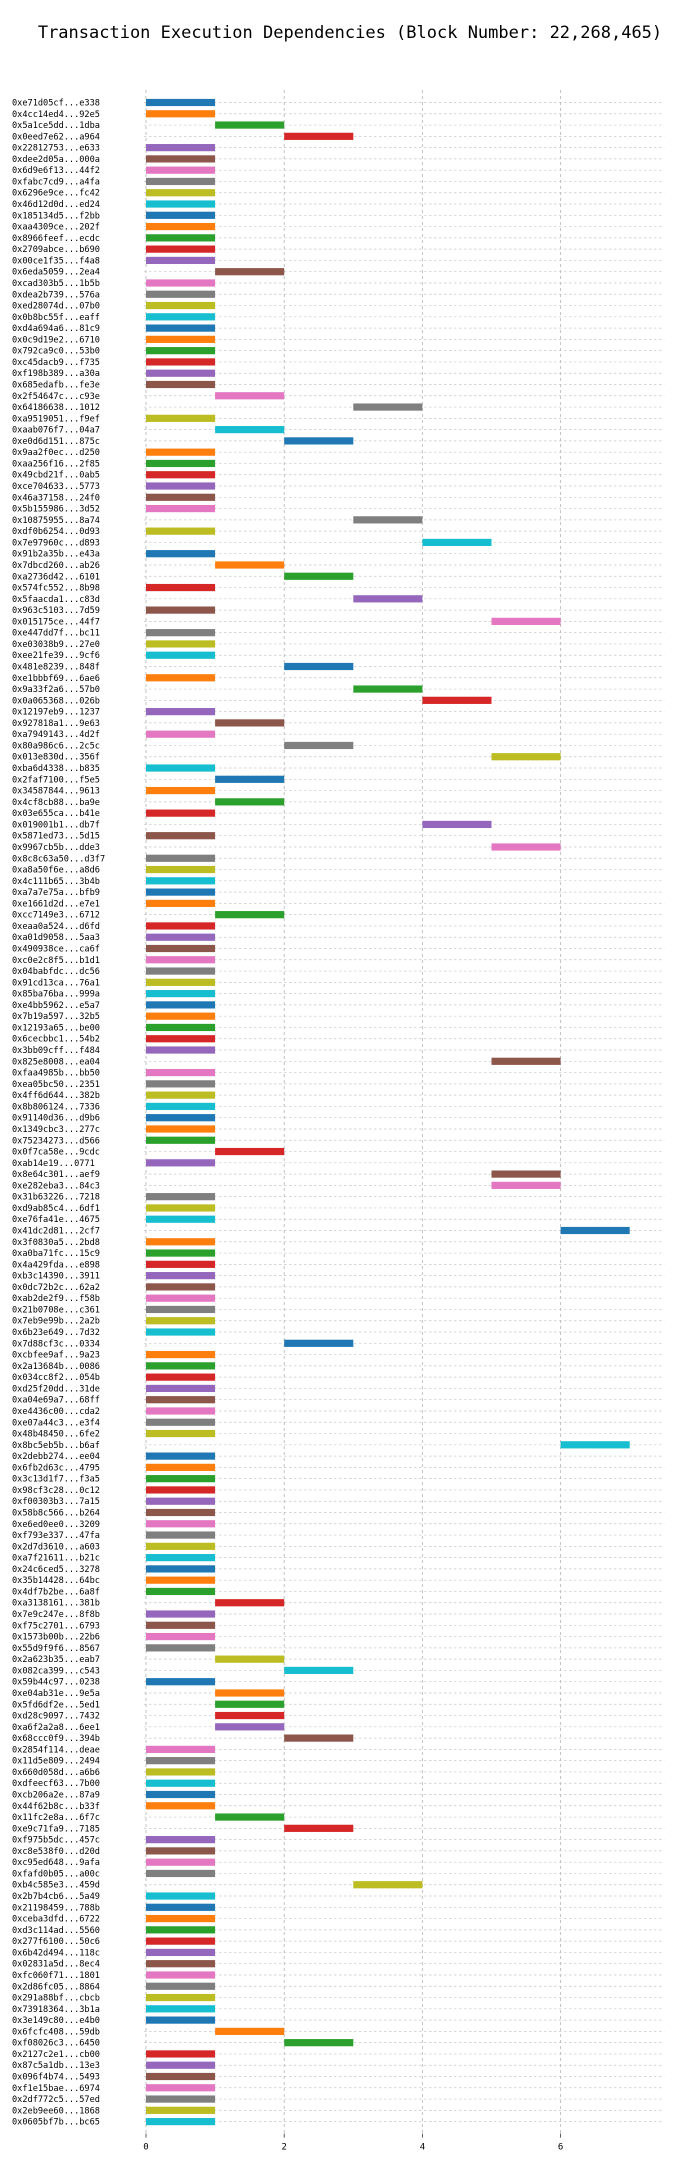 Image resolution: width=700 pixels, height=2160 pixels. What do you see at coordinates (56, 1987) in the screenshot?
I see `tx-label: 0x2d86fc05...8864` at bounding box center [56, 1987].